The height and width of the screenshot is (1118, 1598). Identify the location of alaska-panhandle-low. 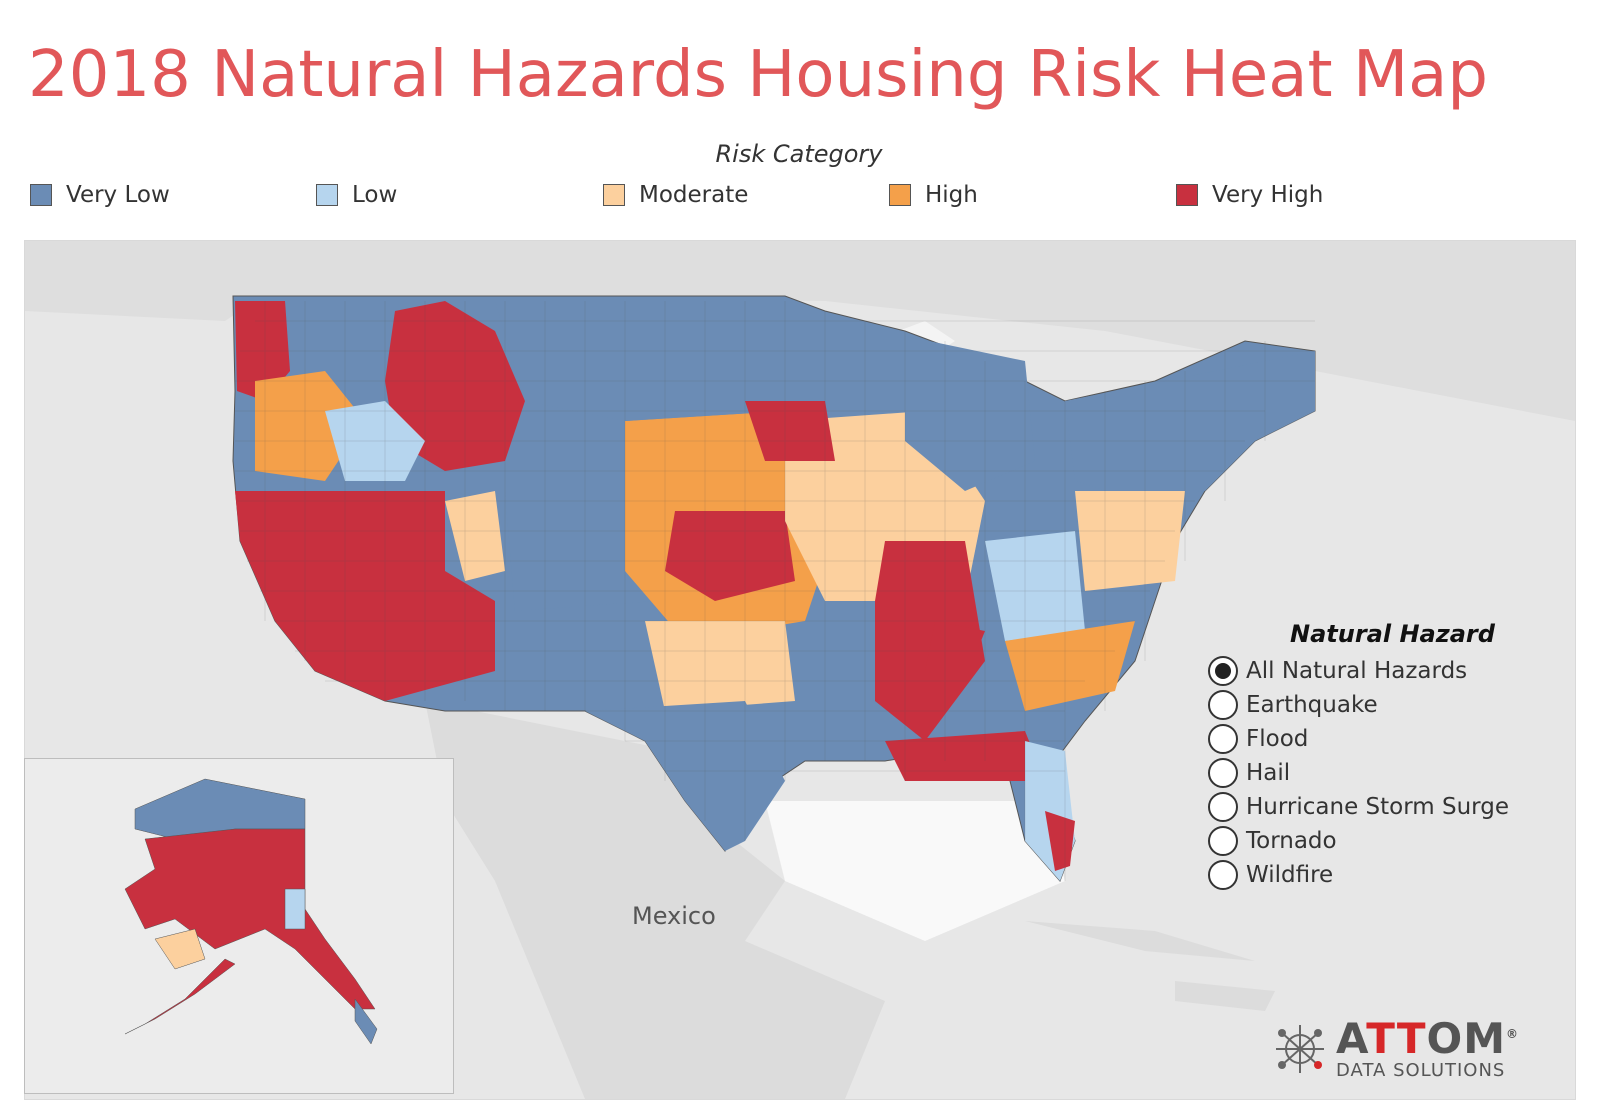
(366, 1021).